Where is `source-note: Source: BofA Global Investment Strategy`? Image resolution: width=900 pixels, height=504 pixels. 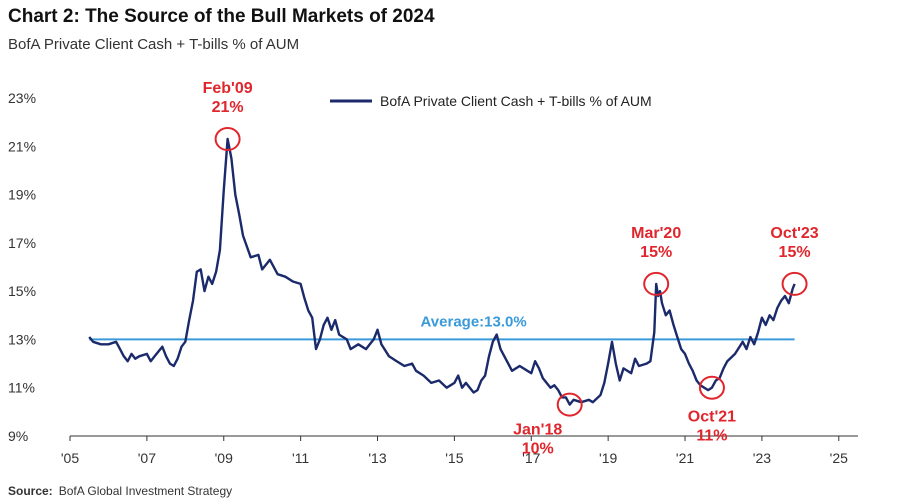 source-note: Source: BofA Global Investment Strategy is located at coordinates (120, 491).